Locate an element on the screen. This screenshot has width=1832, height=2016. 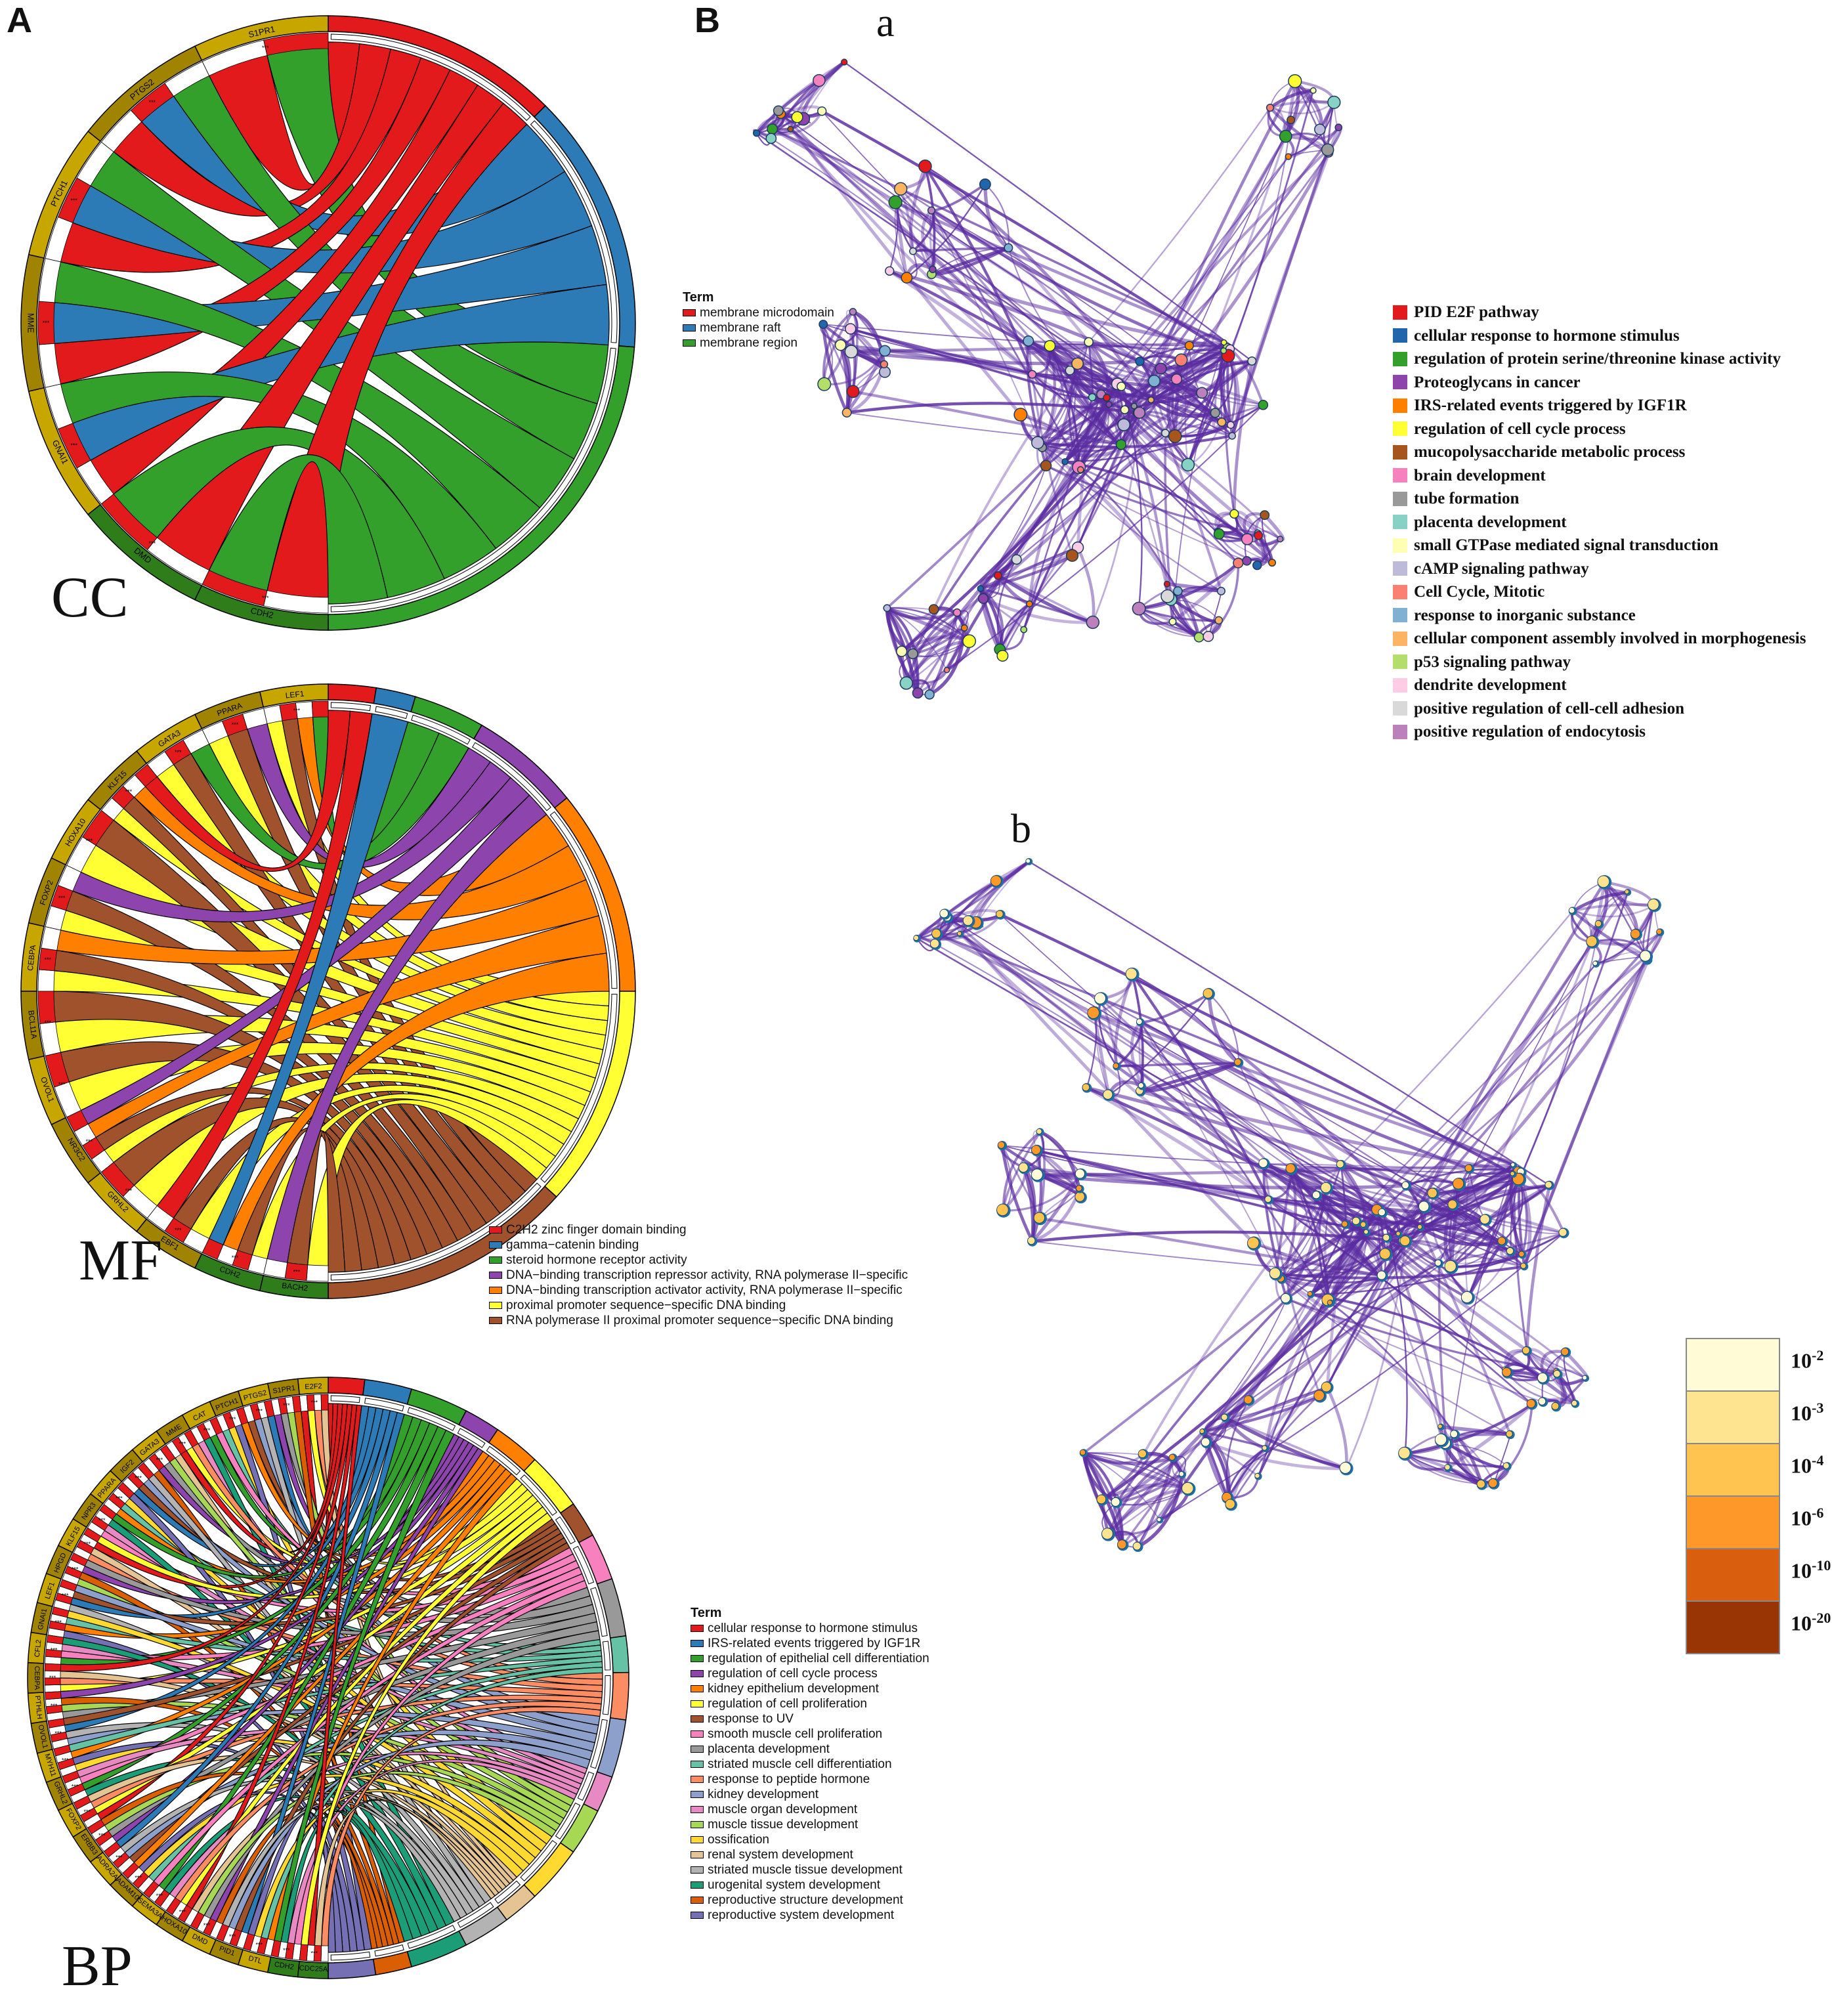
mf-gene-sector is located at coordinates (32, 957).